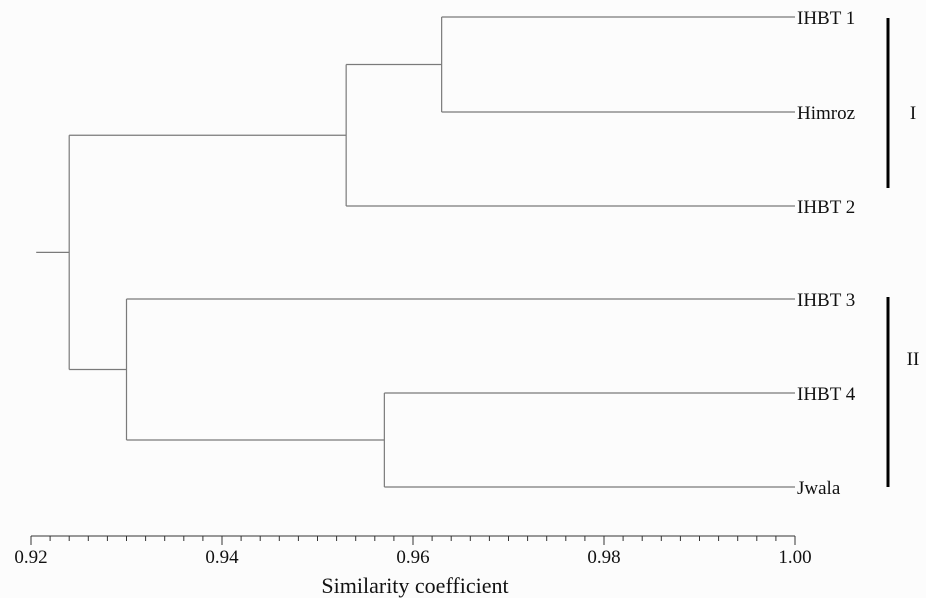 The image size is (926, 603). Describe the element at coordinates (30, 557) in the screenshot. I see `x-tick-label: 0.92` at that location.